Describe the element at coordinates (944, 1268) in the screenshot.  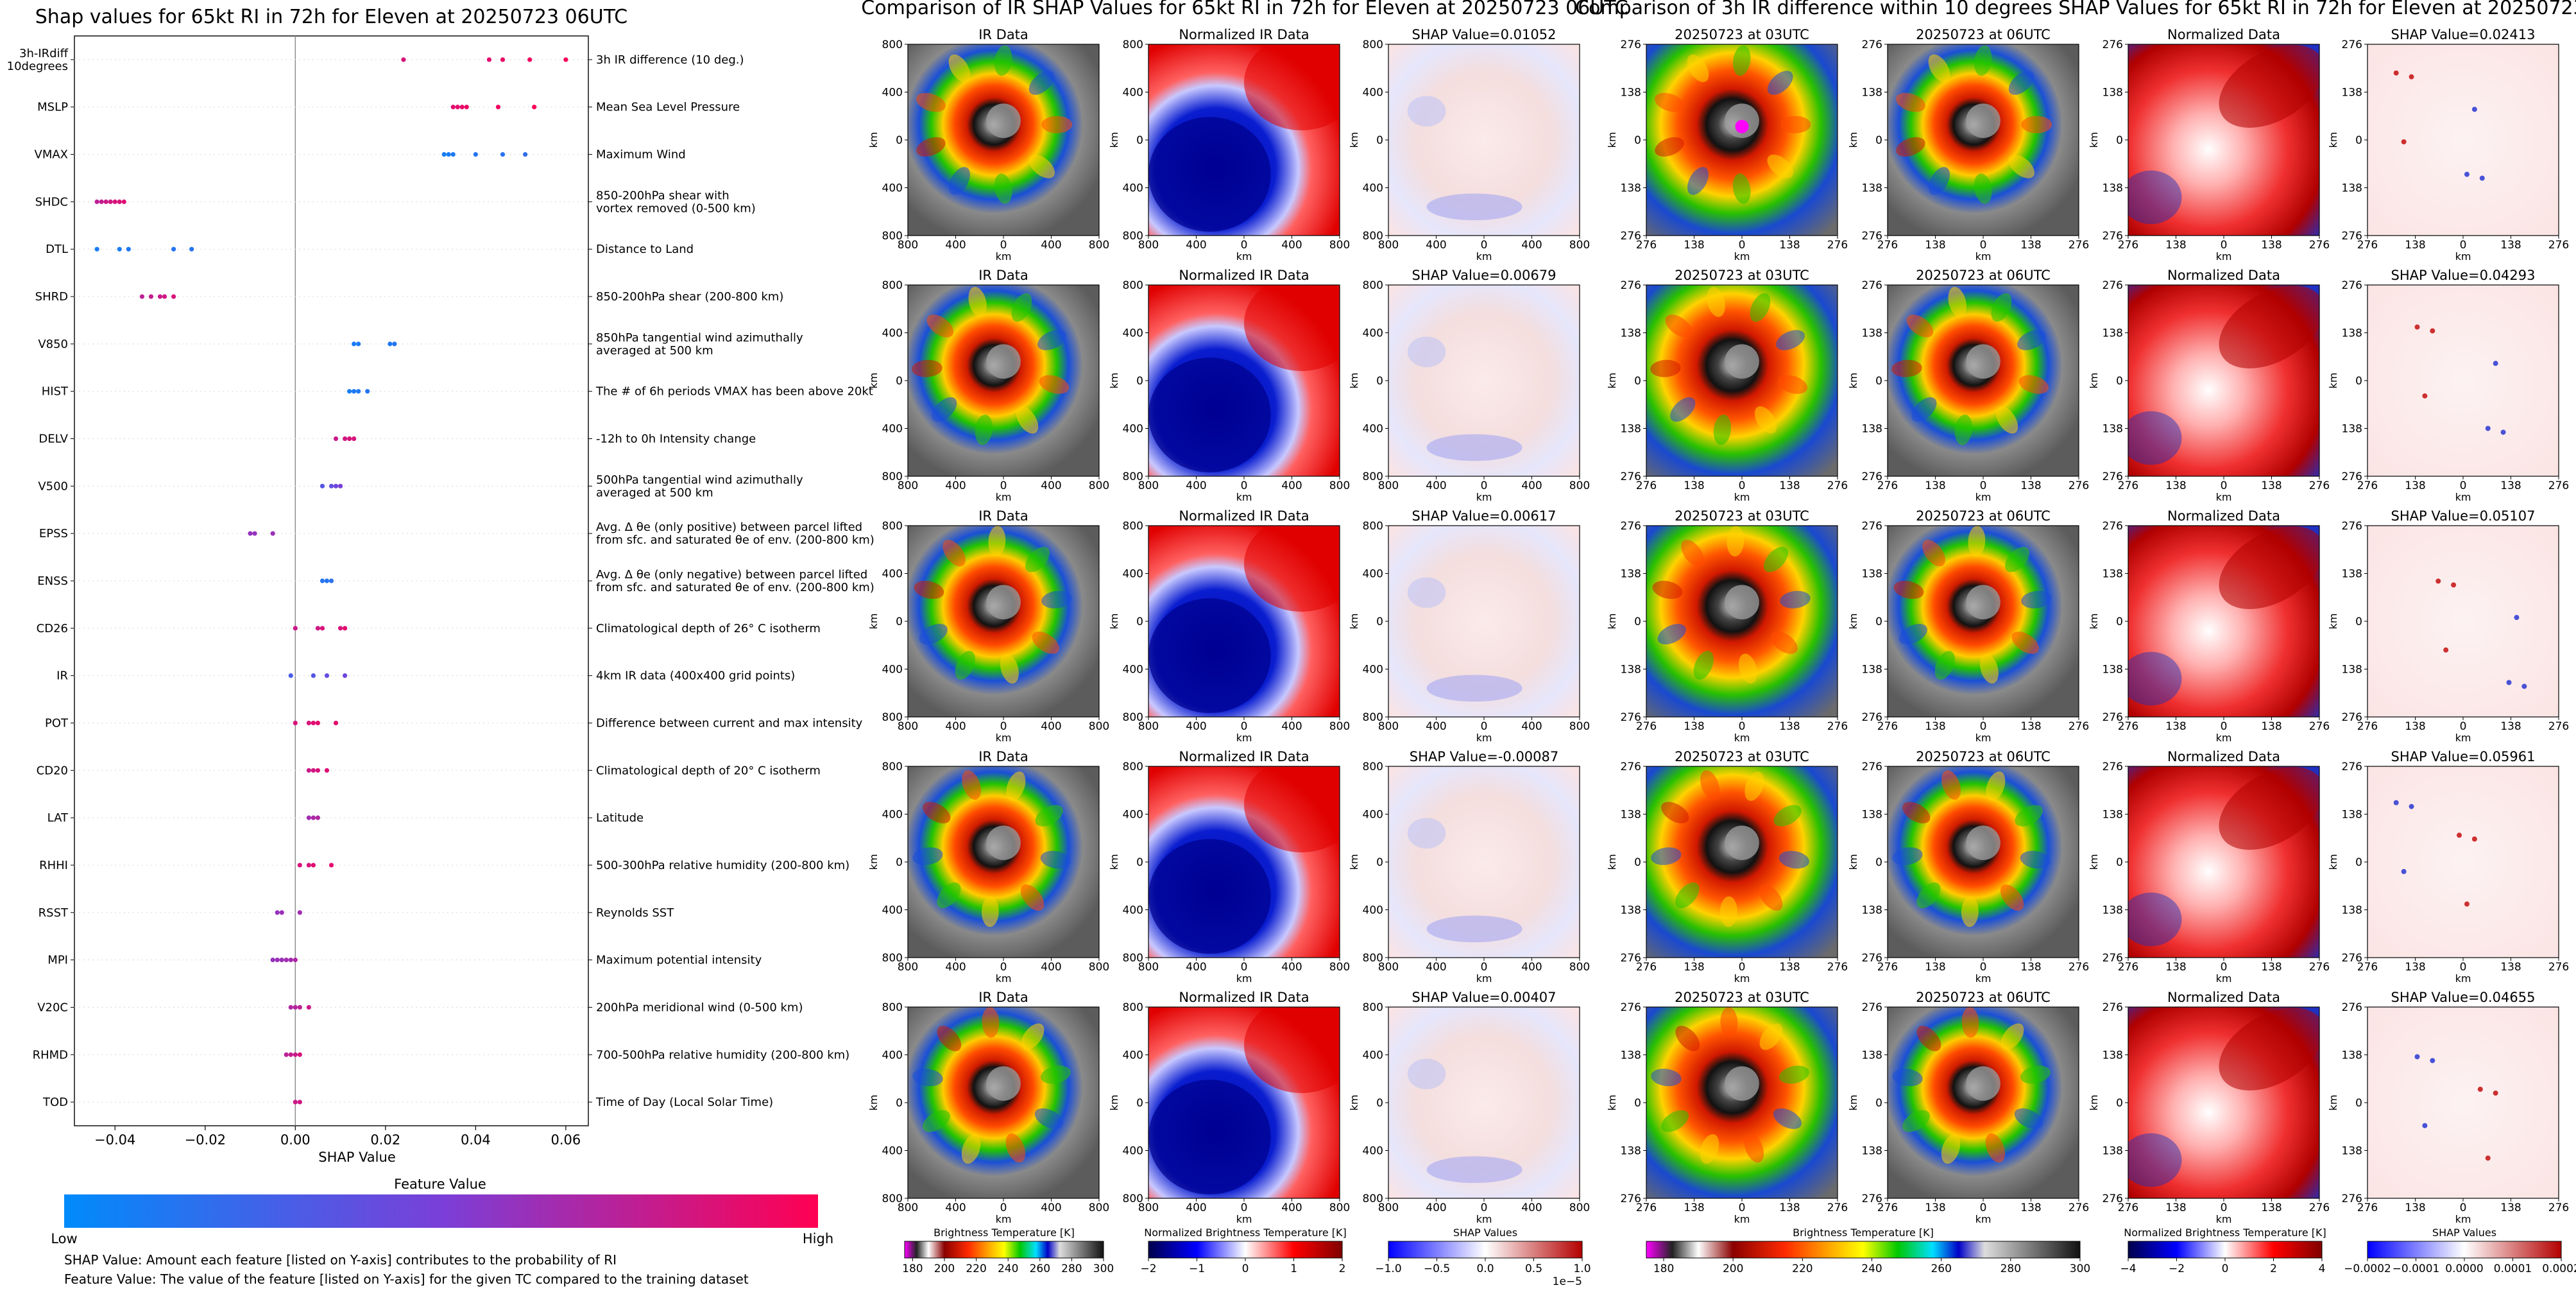
I see `colorbar-tick-label: 200` at that location.